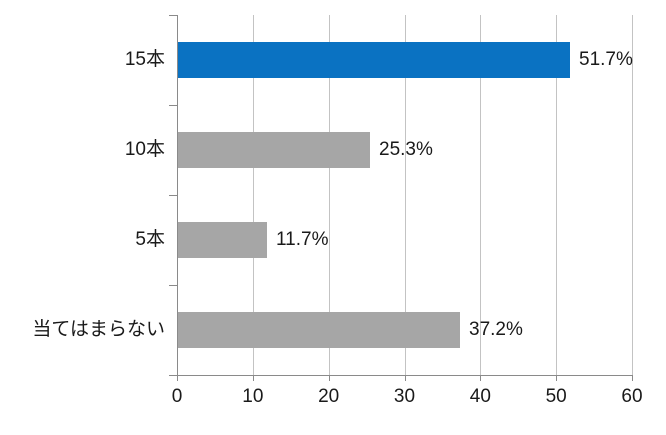 The height and width of the screenshot is (435, 666). What do you see at coordinates (144, 149) in the screenshot?
I see `category-label: 10本` at bounding box center [144, 149].